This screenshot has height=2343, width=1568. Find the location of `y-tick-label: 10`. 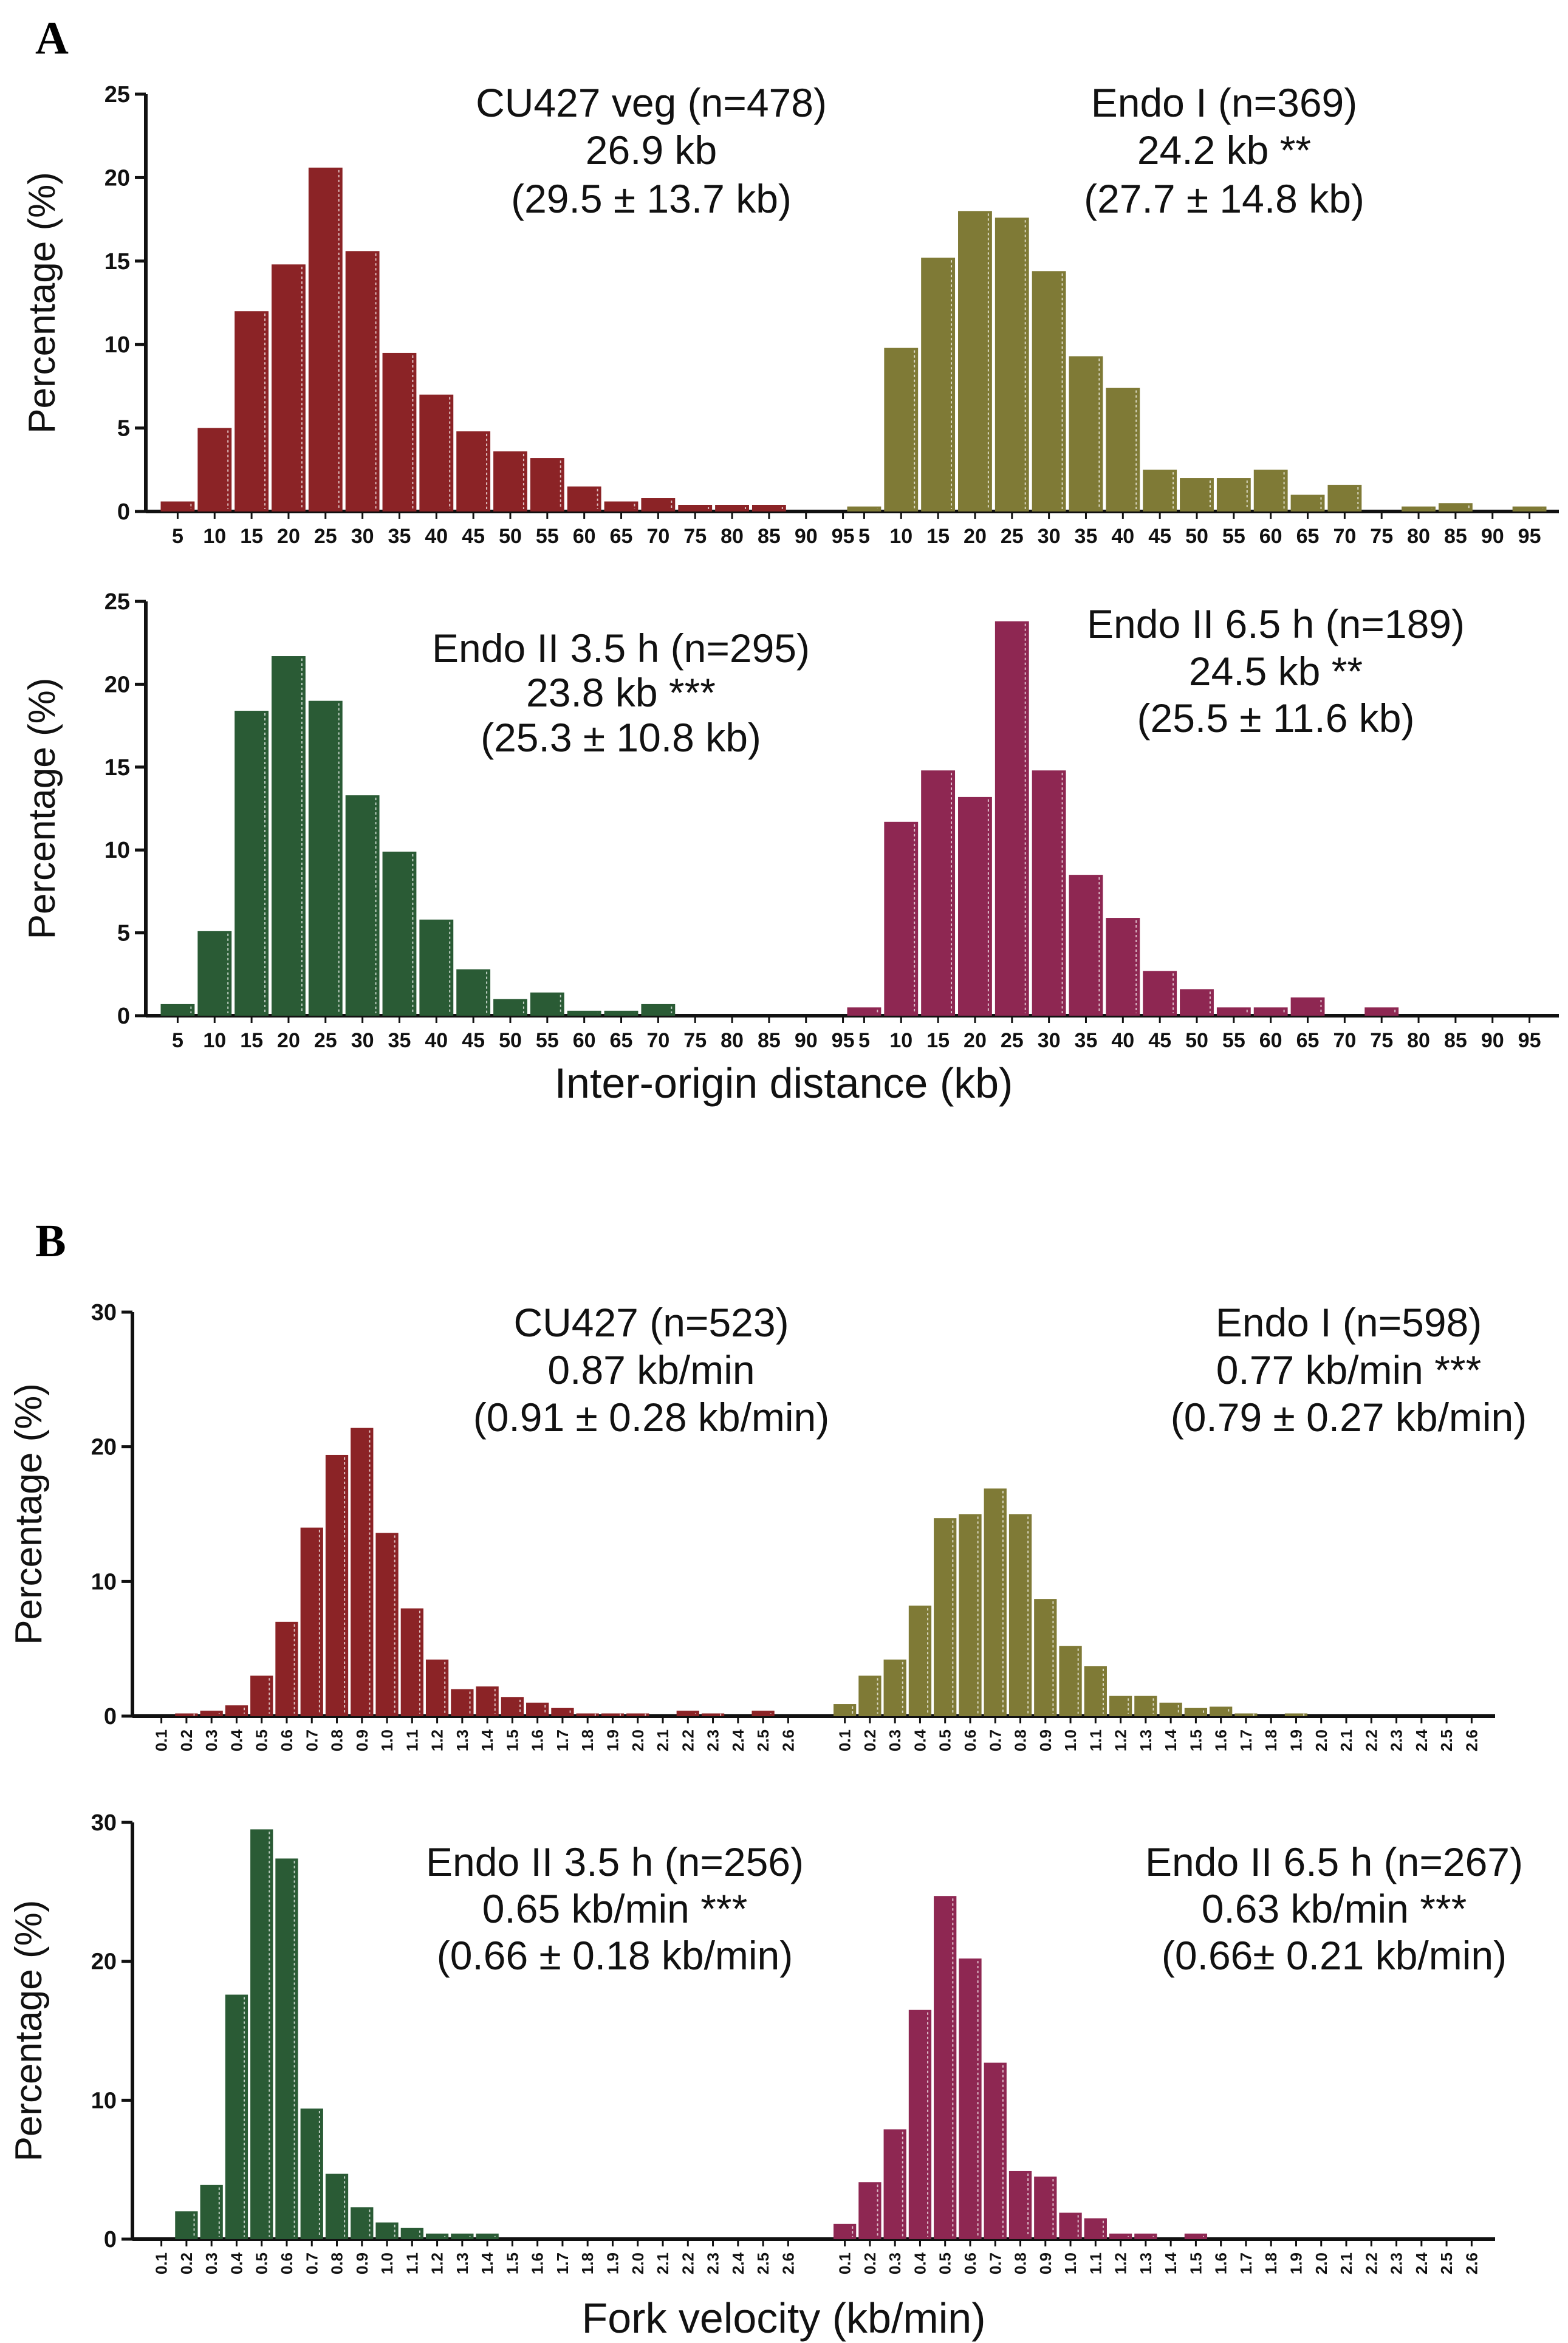

y-tick-label: 10 is located at coordinates (104, 1582).